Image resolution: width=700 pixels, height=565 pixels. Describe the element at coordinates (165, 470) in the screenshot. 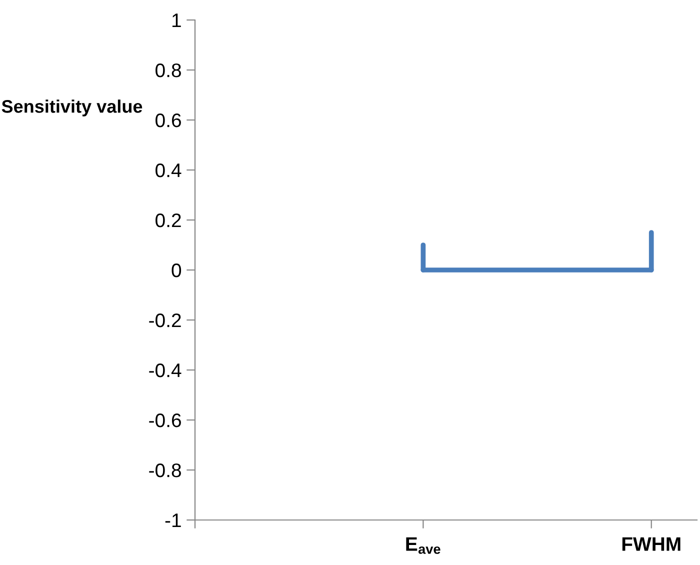

I see `y-tick-label: -0.8` at that location.